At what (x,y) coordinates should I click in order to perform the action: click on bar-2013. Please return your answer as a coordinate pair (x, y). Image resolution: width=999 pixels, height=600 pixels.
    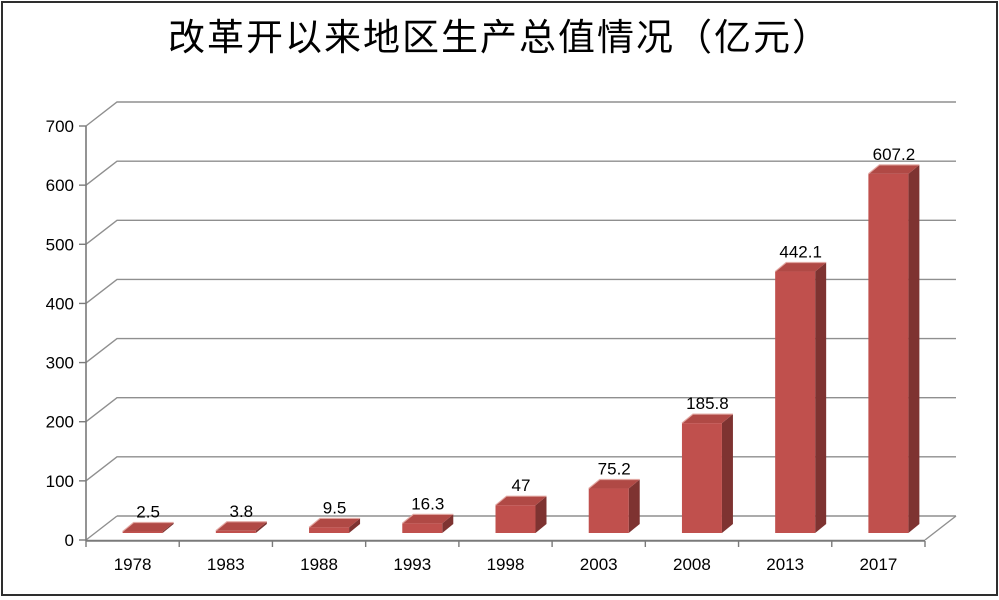
    Looking at the image, I should click on (800, 397).